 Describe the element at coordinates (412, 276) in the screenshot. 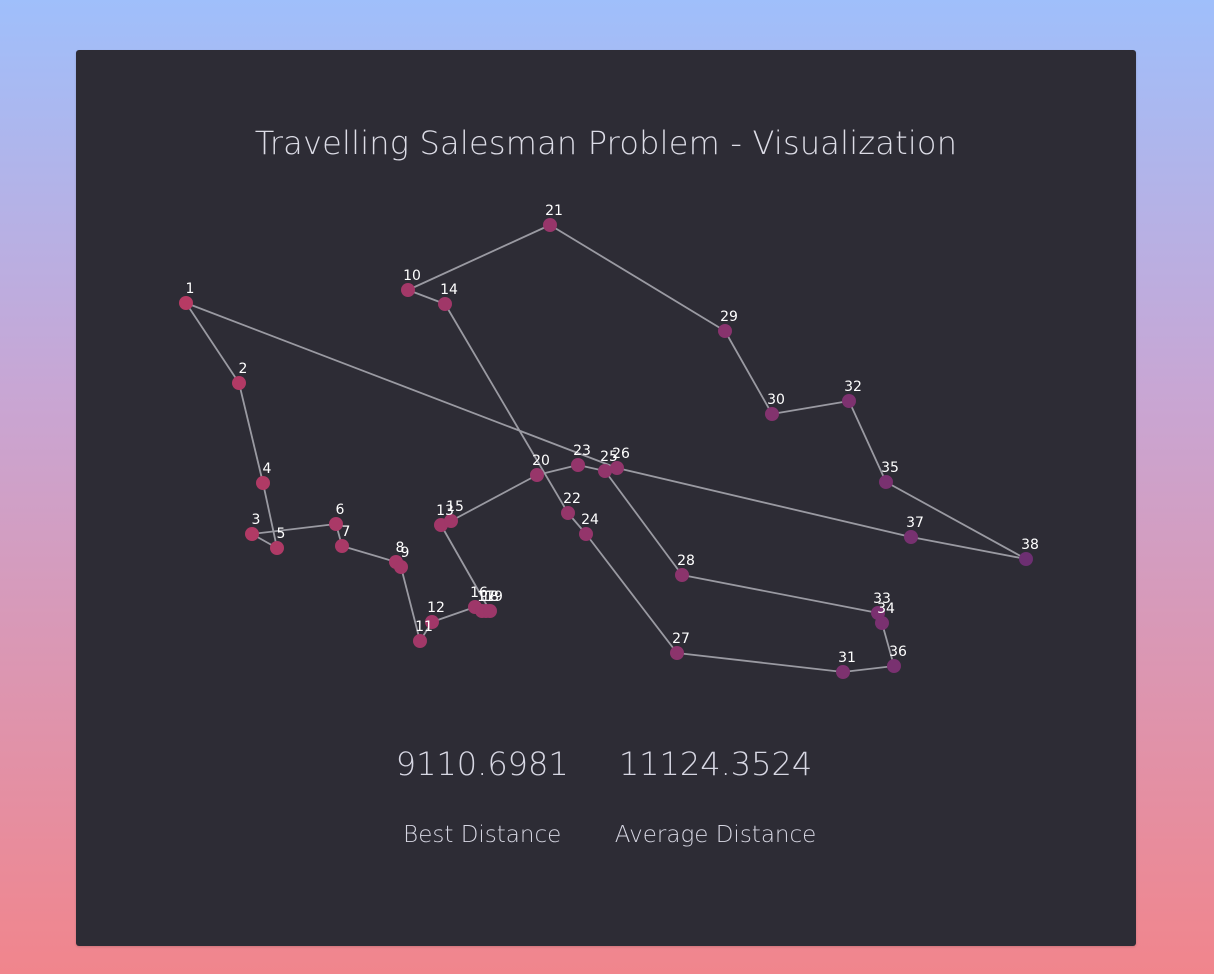

I see `city-label-10: 10` at that location.